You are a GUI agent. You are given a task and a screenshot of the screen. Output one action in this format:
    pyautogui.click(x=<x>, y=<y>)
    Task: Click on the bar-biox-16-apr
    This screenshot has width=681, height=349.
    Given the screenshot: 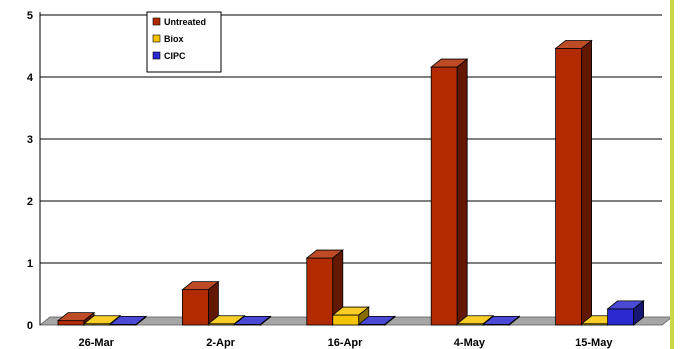 What is the action you would take?
    pyautogui.click(x=350, y=316)
    